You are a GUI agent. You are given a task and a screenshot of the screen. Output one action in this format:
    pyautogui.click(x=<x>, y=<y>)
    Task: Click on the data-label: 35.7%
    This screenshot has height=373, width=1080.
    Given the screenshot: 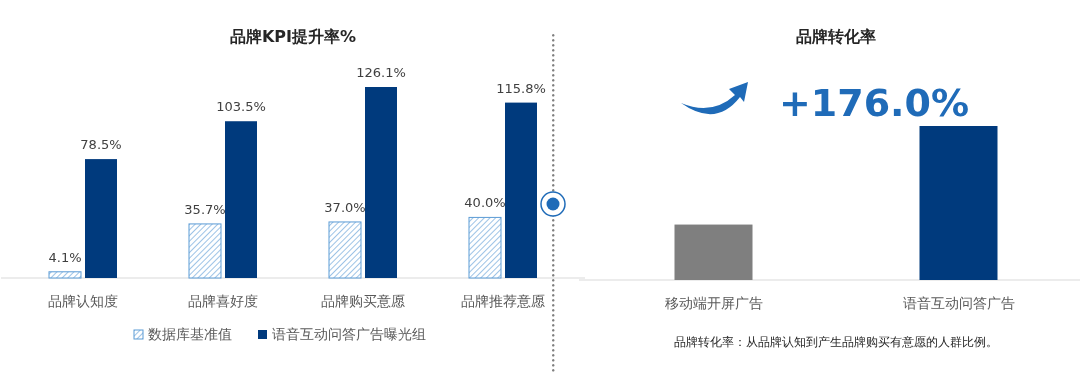 What is the action you would take?
    pyautogui.click(x=205, y=209)
    